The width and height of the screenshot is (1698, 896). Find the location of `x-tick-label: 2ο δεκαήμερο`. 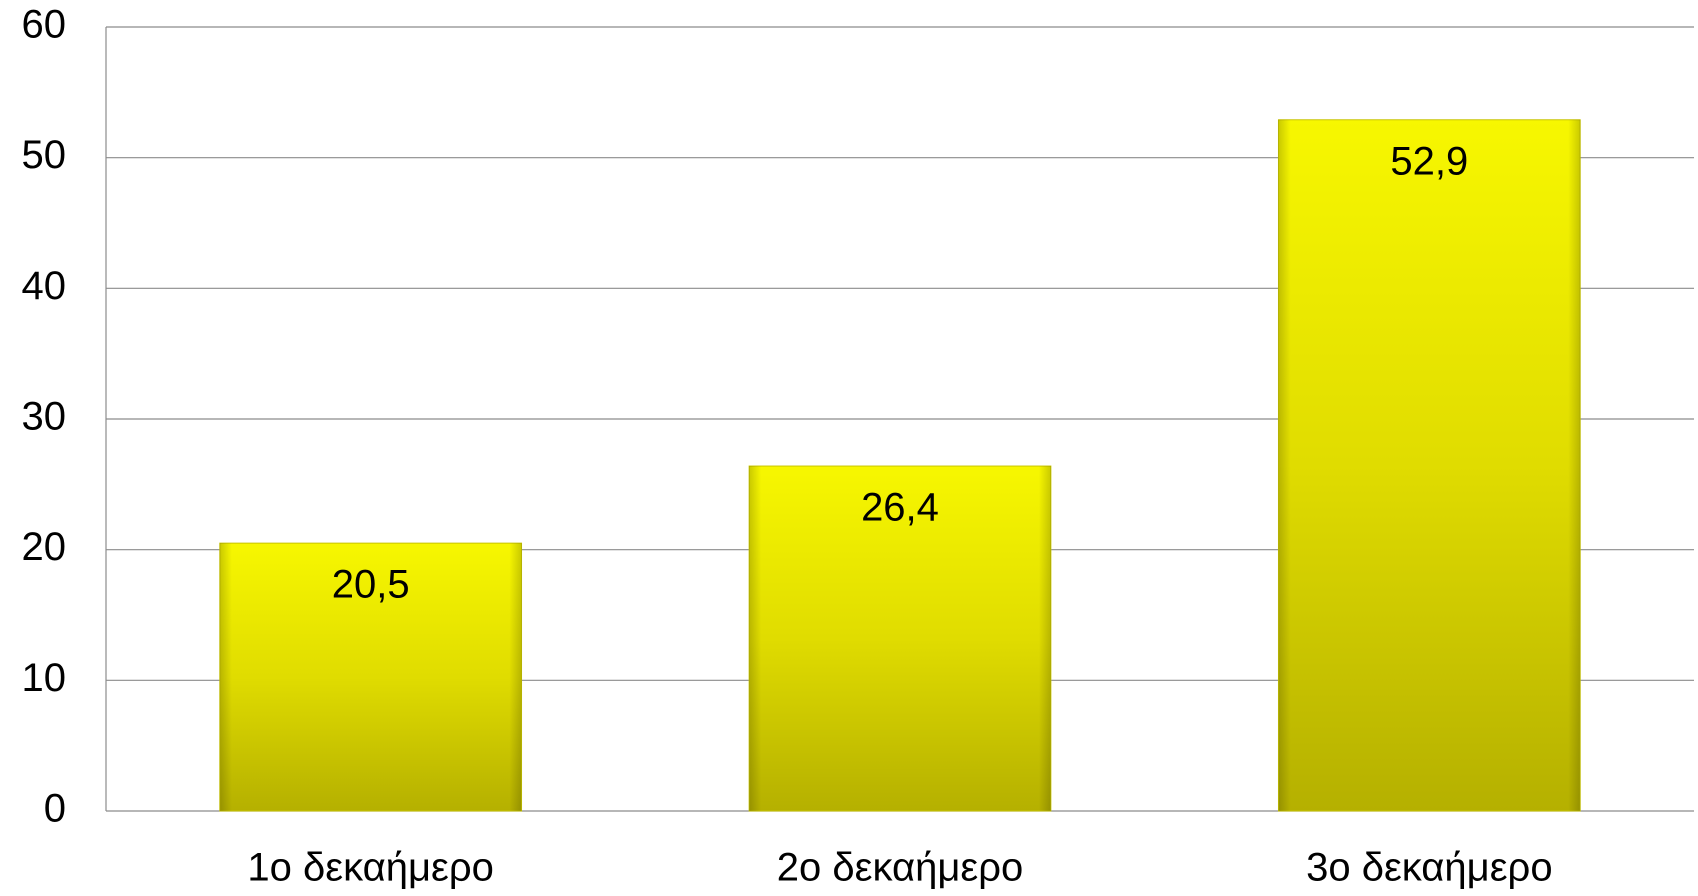

x-tick-label: 2ο δεκαήμερο is located at coordinates (900, 868).